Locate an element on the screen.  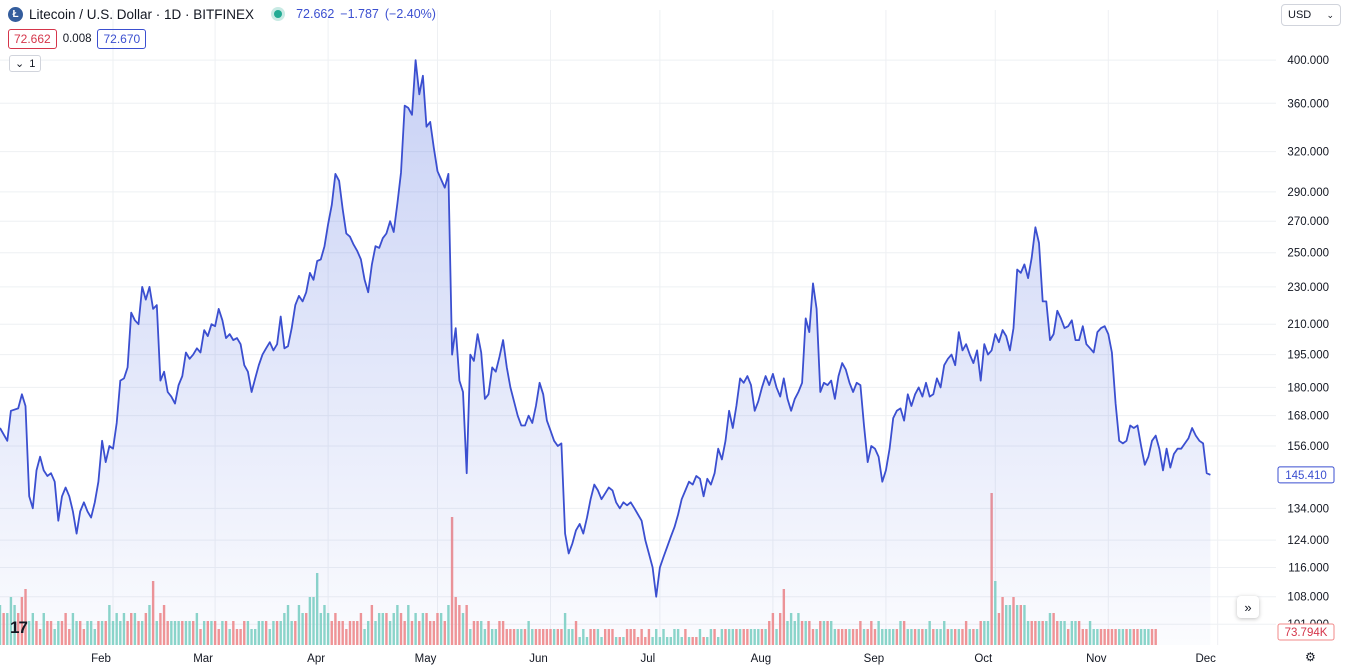
x-tick-label: Jun is located at coordinates (538, 659).